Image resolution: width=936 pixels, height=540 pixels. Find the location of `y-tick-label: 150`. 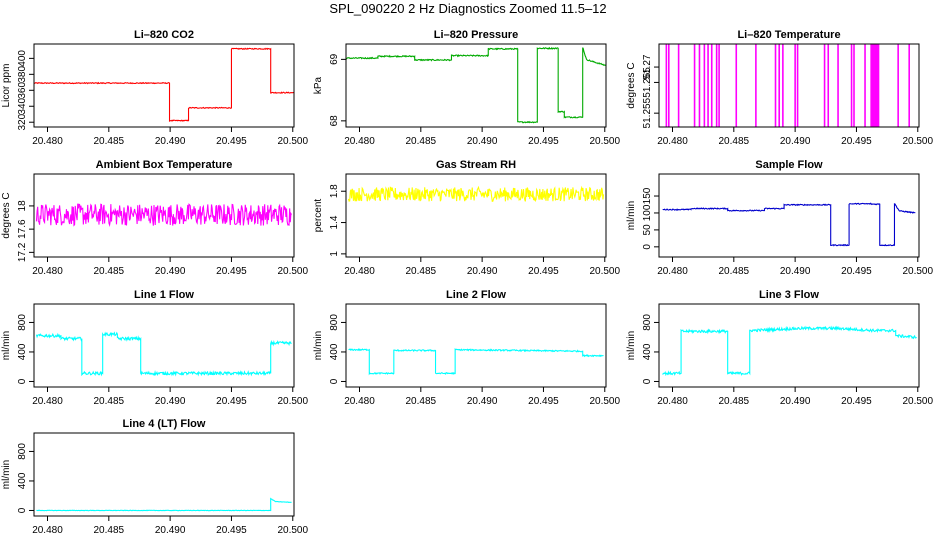

y-tick-label: 150 is located at coordinates (647, 195).